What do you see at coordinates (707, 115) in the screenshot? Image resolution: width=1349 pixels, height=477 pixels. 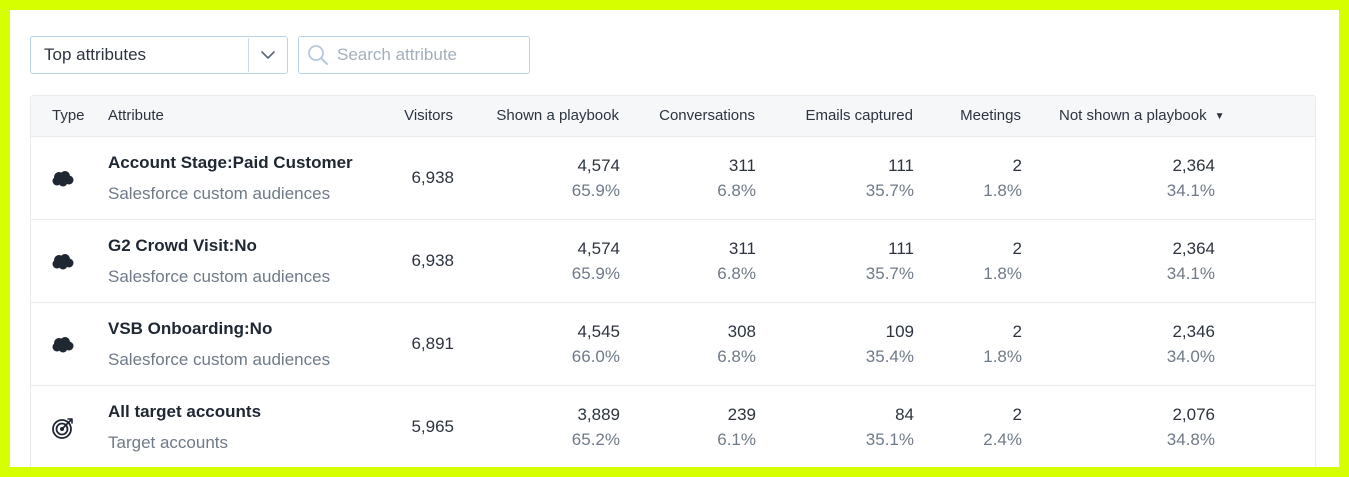 I see `header-conversations: Conversations` at bounding box center [707, 115].